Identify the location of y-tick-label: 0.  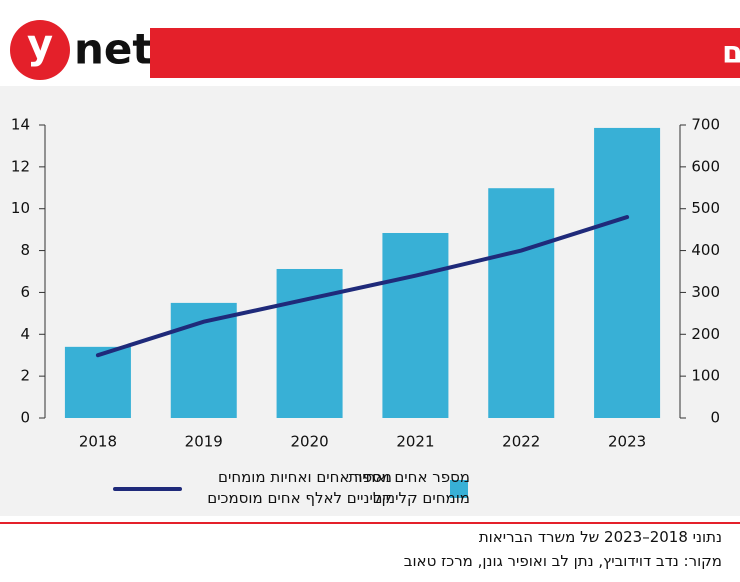
(25, 418).